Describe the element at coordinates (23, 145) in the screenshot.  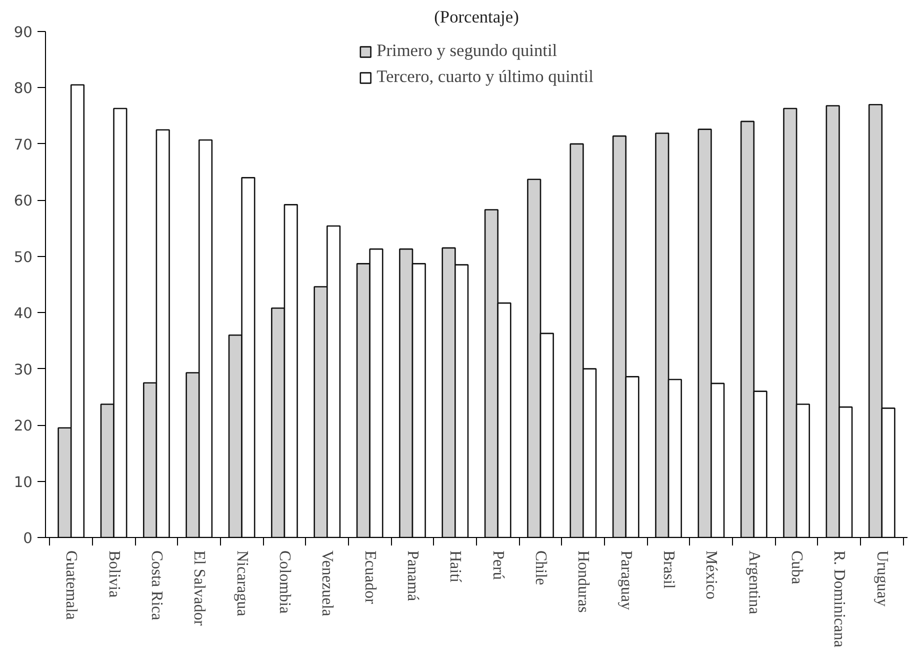
I see `y-tick-label: 70` at that location.